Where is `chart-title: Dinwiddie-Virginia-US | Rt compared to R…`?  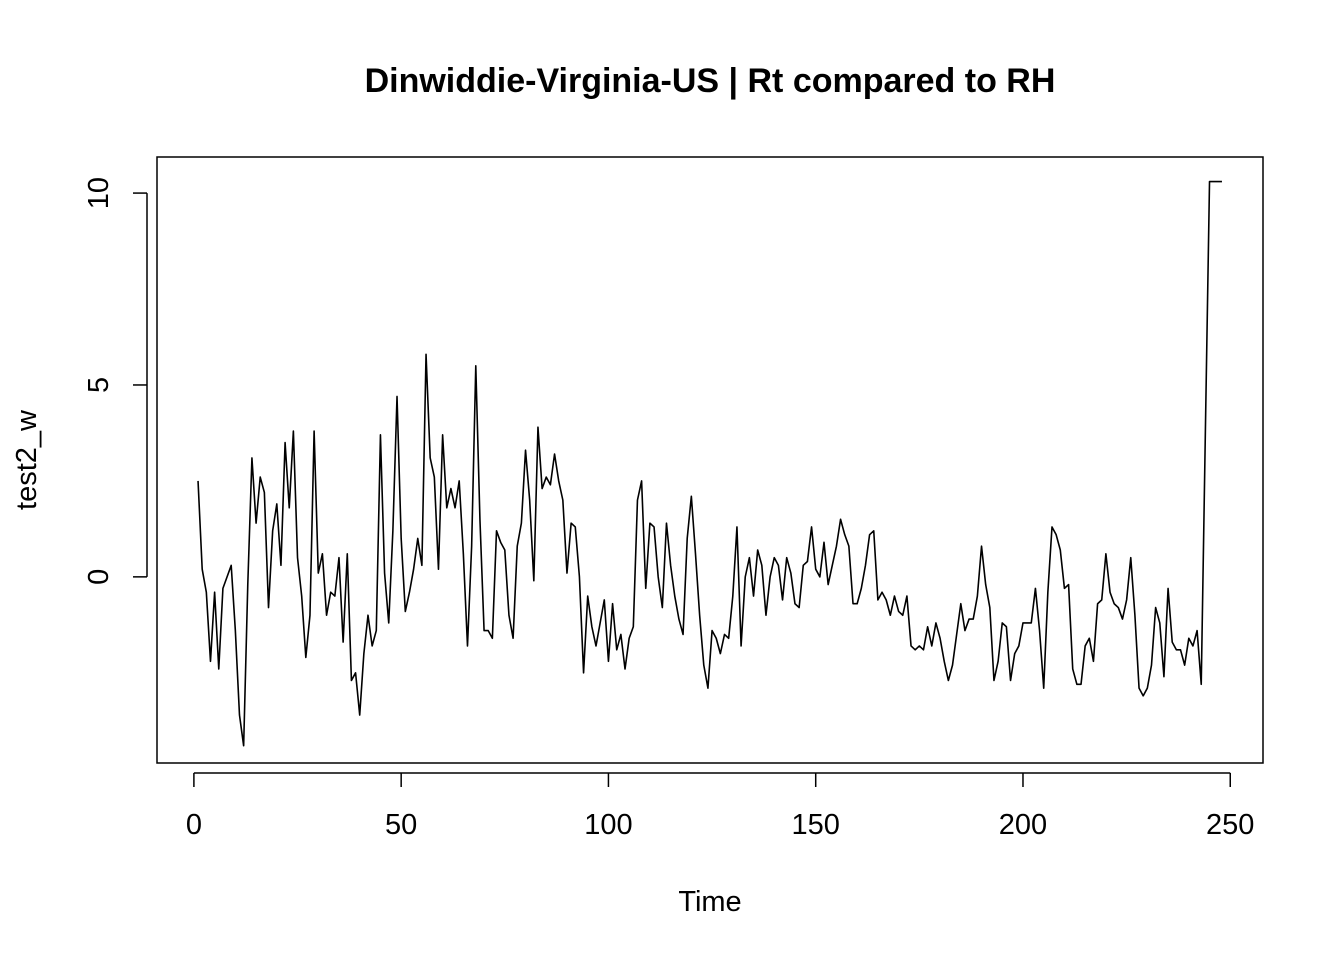 chart-title: Dinwiddie-Virginia-US | Rt compared to R… is located at coordinates (710, 81).